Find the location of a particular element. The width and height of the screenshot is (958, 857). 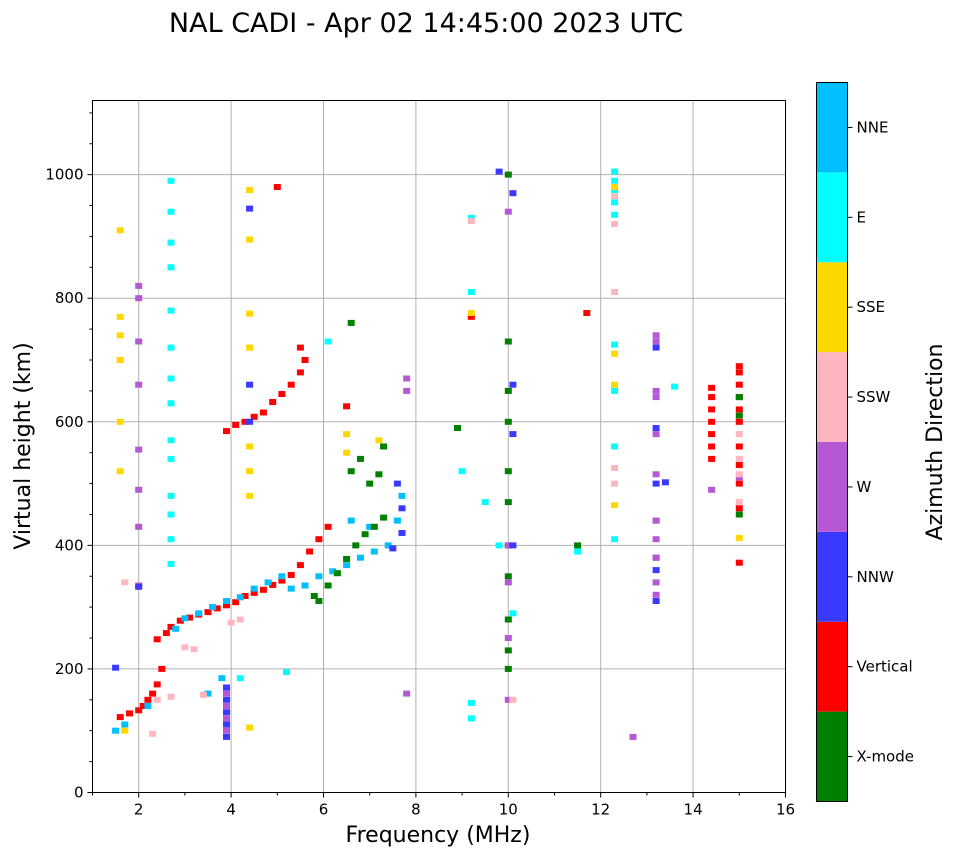

y-tick-label: 200 is located at coordinates (69, 669).